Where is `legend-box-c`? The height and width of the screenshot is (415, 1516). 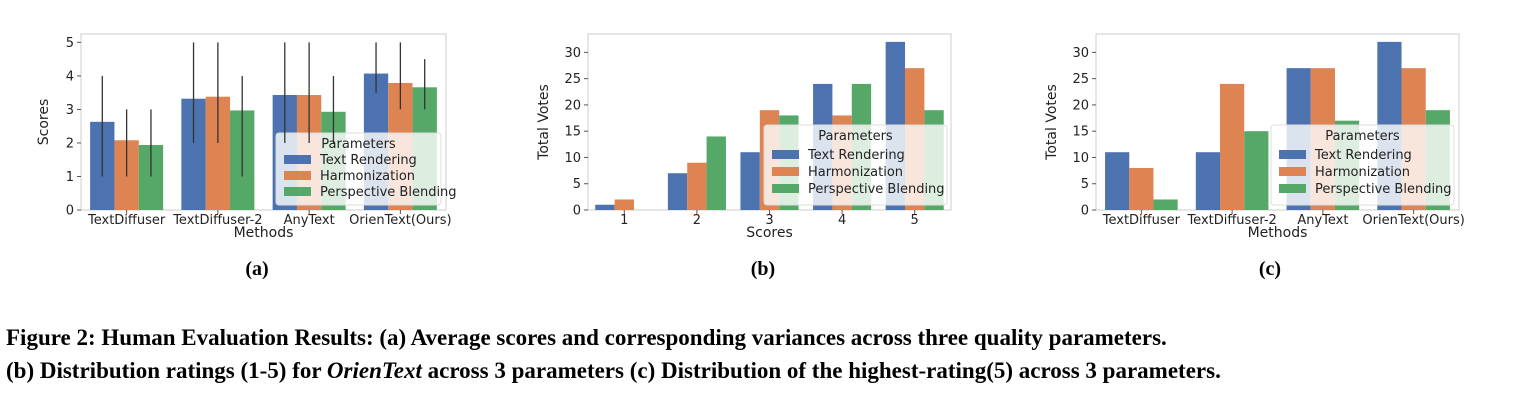
legend-box-c is located at coordinates (1362, 165).